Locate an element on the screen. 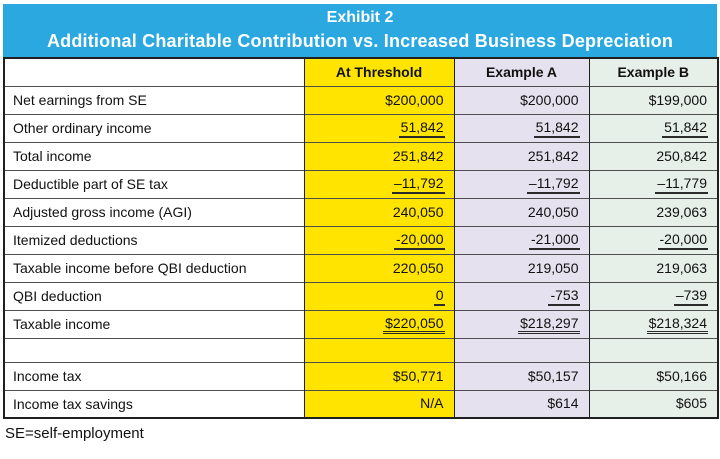 The image size is (720, 459). row-label: Total income is located at coordinates (154, 155).